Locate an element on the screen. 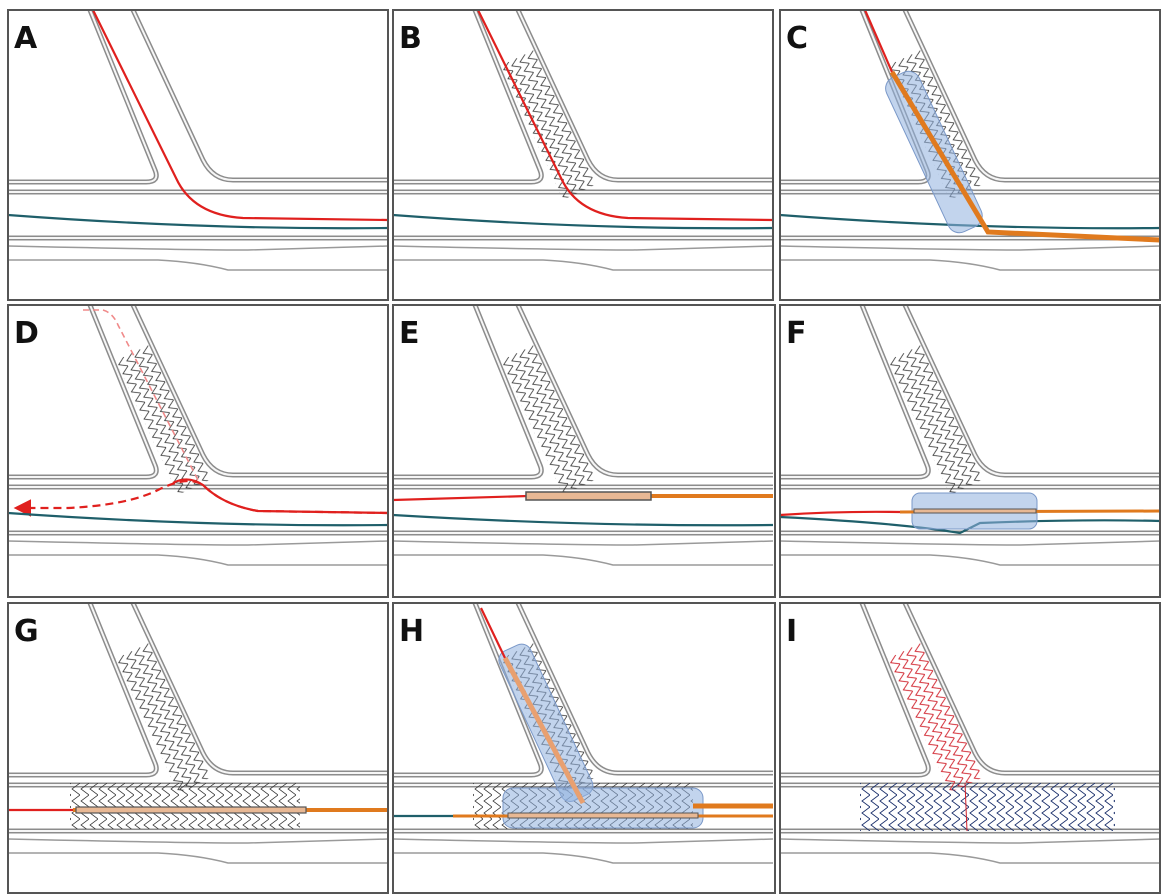 This screenshot has width=1163, height=896. panel: B is located at coordinates (583, 155).